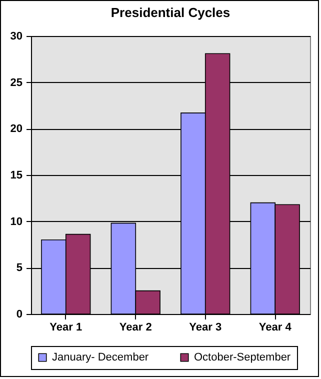 The width and height of the screenshot is (321, 379). Describe the element at coordinates (16, 222) in the screenshot. I see `y-tick-label: 10` at that location.